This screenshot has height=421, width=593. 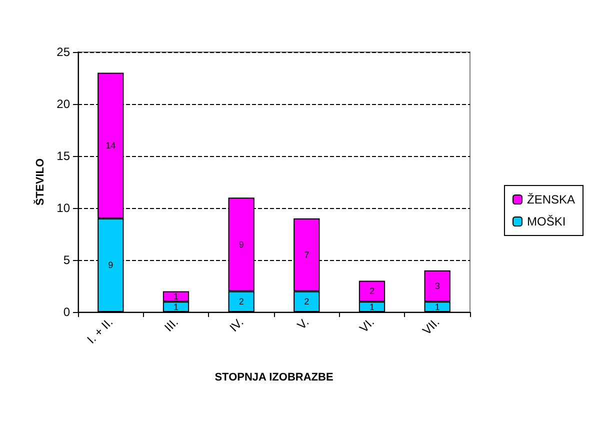 What do you see at coordinates (63, 156) in the screenshot?
I see `y-tick-label: 15` at bounding box center [63, 156].